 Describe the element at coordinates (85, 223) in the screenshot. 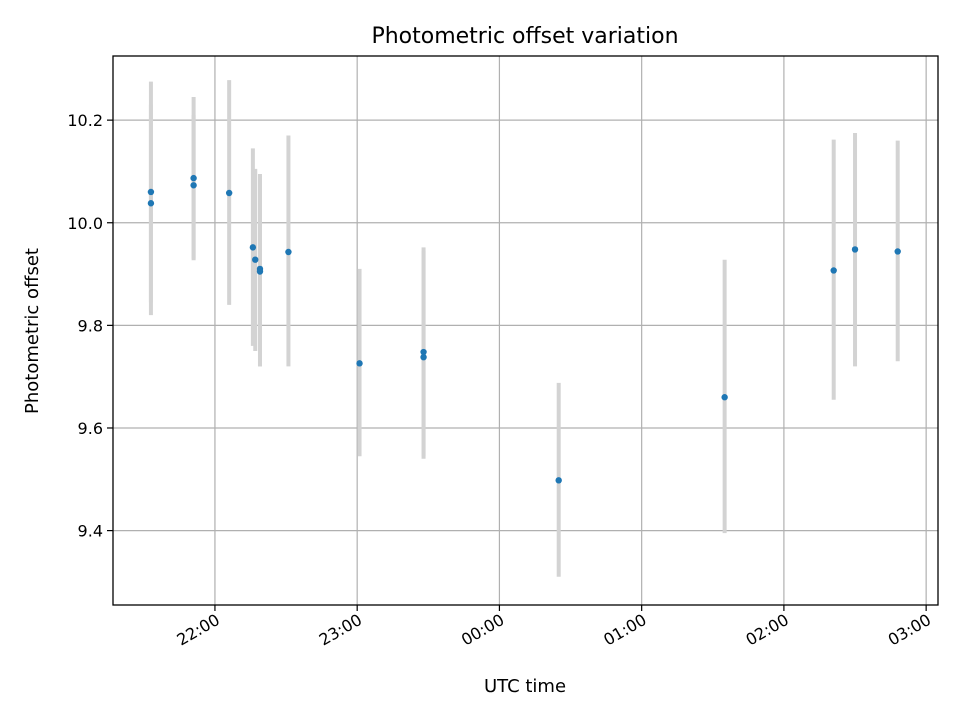

I see `y-tick-label: 10.0` at that location.